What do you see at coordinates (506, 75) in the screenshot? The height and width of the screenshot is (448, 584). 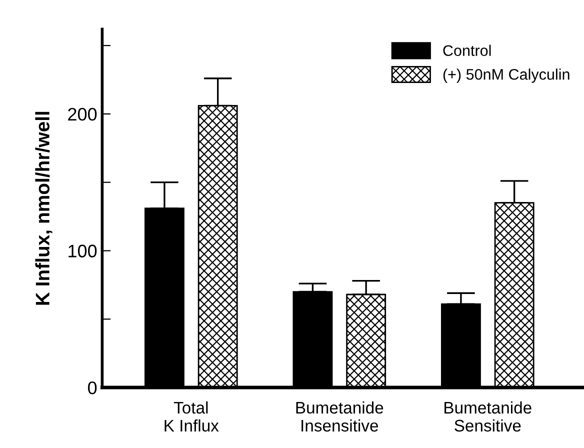 I see `legend-label: (+) 50nM Calyculin` at bounding box center [506, 75].